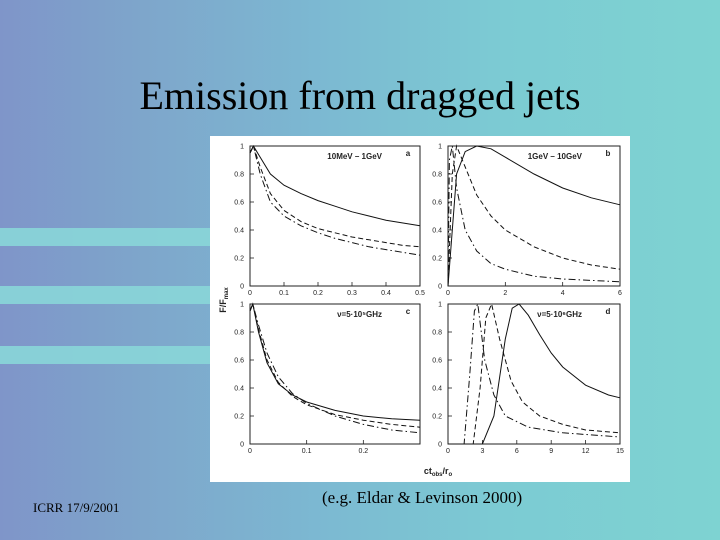  Describe the element at coordinates (227, 293) in the screenshot. I see `y-axis-label-subscript: max` at that location.